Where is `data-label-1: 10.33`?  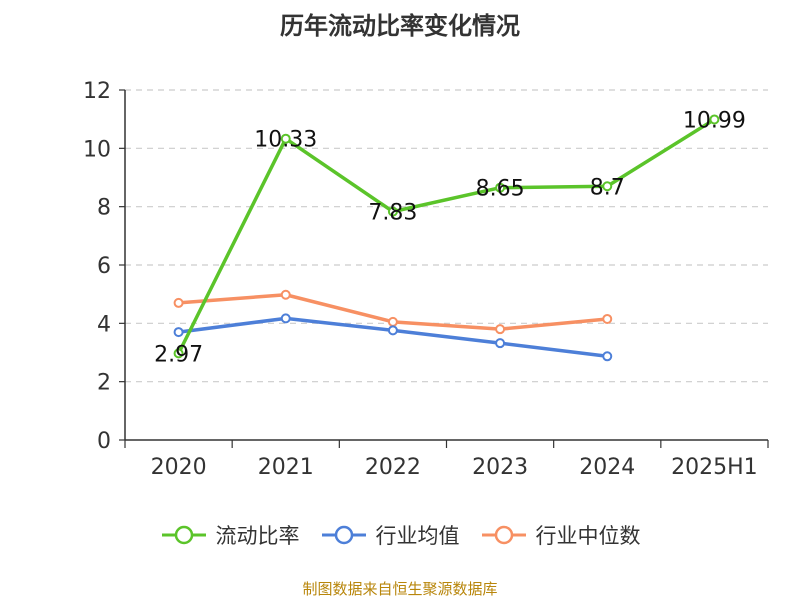
data-label-1: 10.33 is located at coordinates (285, 140).